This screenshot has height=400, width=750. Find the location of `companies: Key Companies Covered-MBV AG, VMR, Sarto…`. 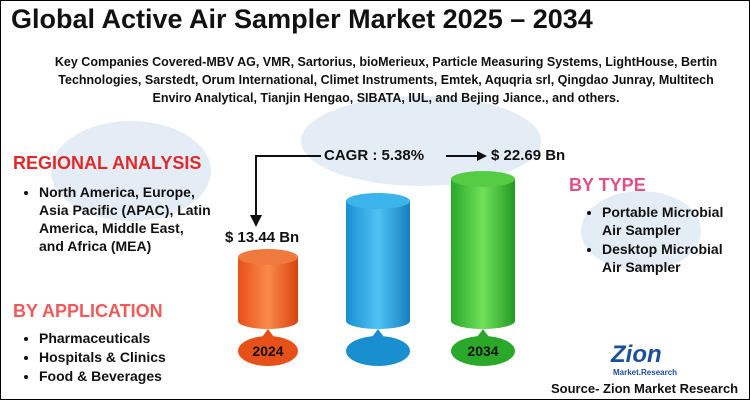

companies: Key Companies Covered-MBV AG, VMR, Sarto… is located at coordinates (386, 80).